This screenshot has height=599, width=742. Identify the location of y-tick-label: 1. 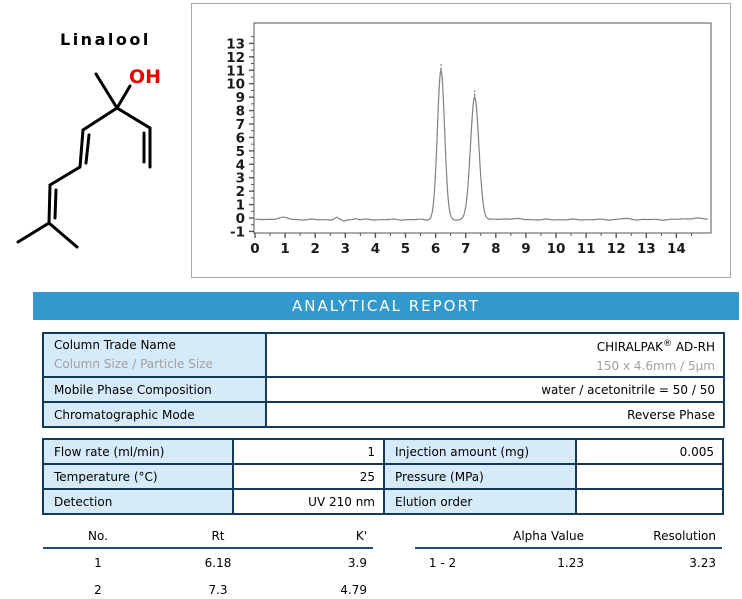
(240, 206).